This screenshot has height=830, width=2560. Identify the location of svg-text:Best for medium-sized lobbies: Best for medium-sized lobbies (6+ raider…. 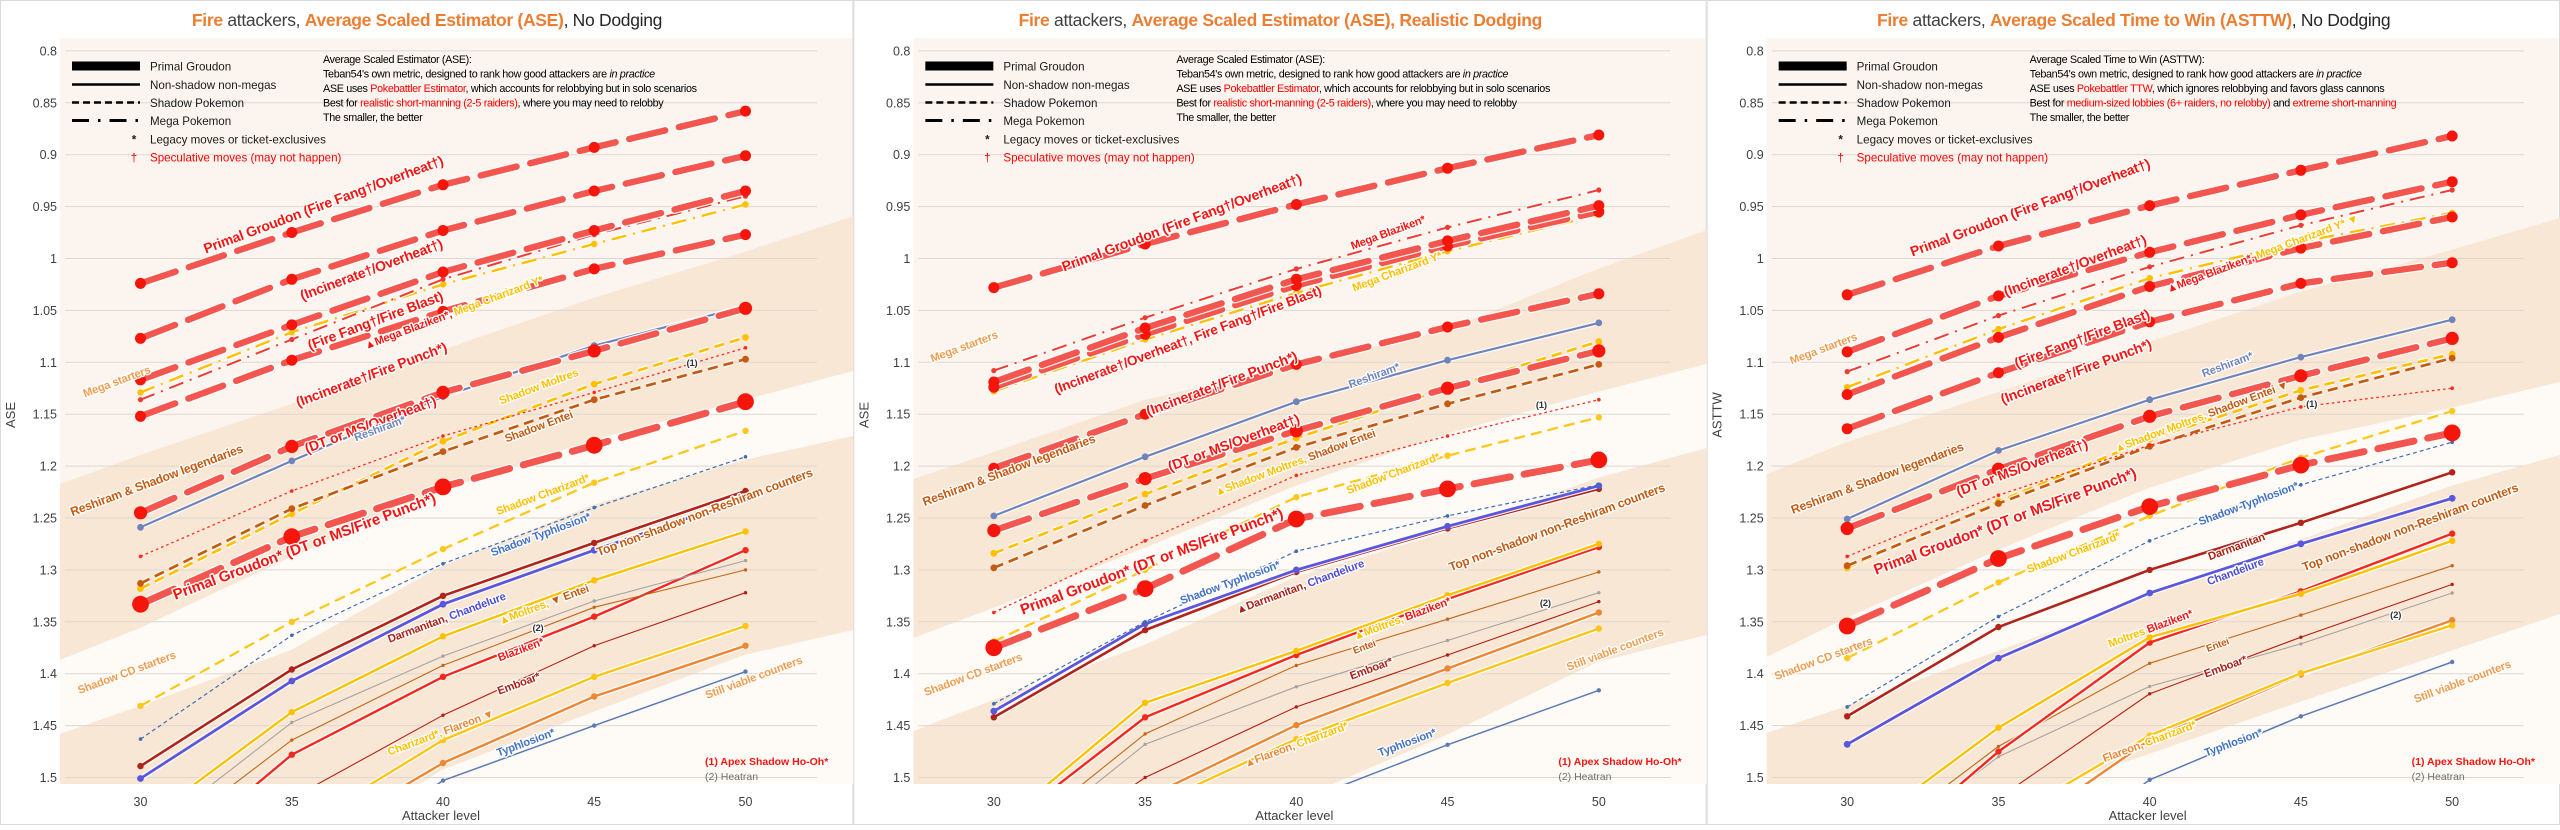
(2213, 104).